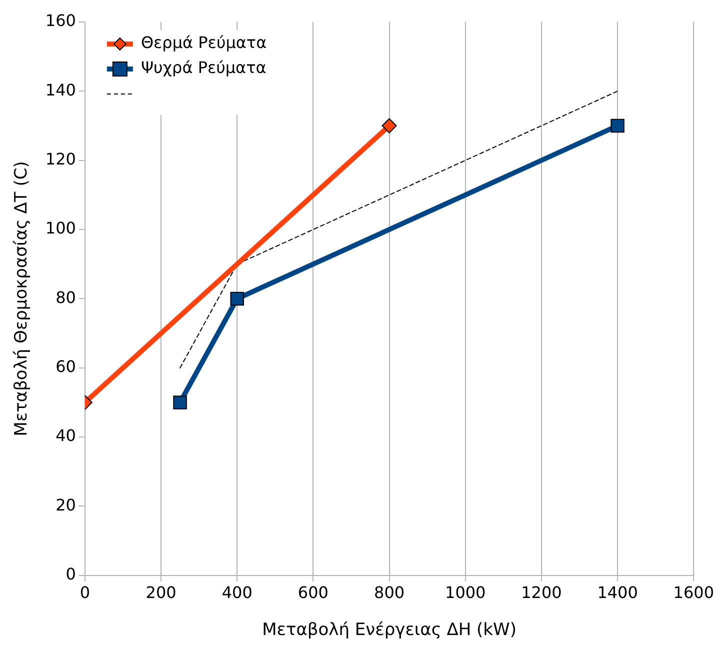 This screenshot has width=725, height=653. What do you see at coordinates (389, 592) in the screenshot?
I see `x-tick-label: 800` at bounding box center [389, 592].